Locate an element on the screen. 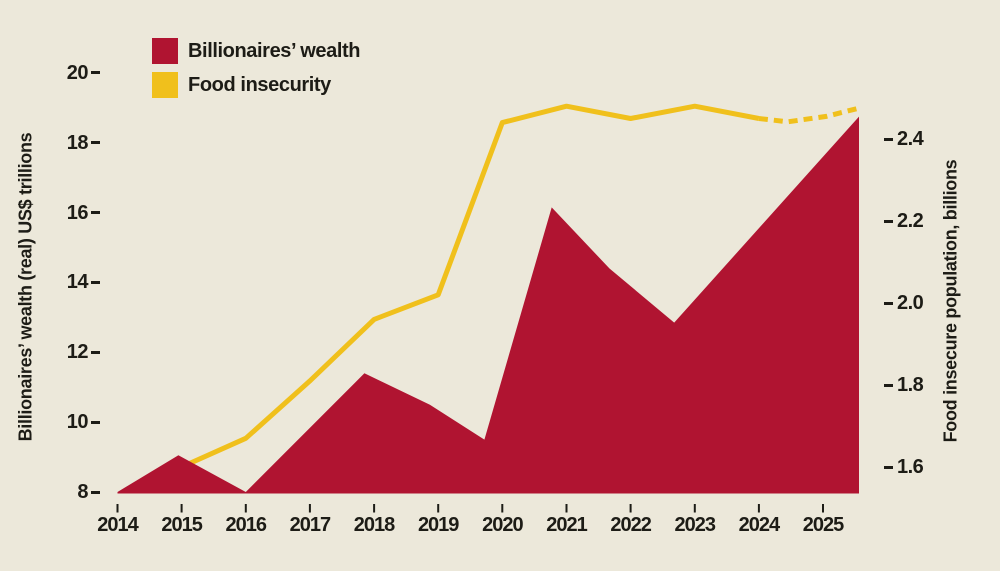  x-axis-year-label: 2015 is located at coordinates (182, 525).